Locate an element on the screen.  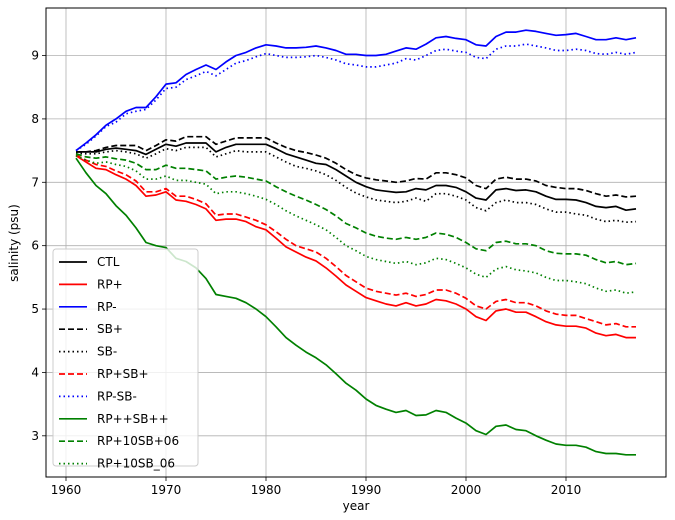
legend-label: RP- is located at coordinates (107, 307).